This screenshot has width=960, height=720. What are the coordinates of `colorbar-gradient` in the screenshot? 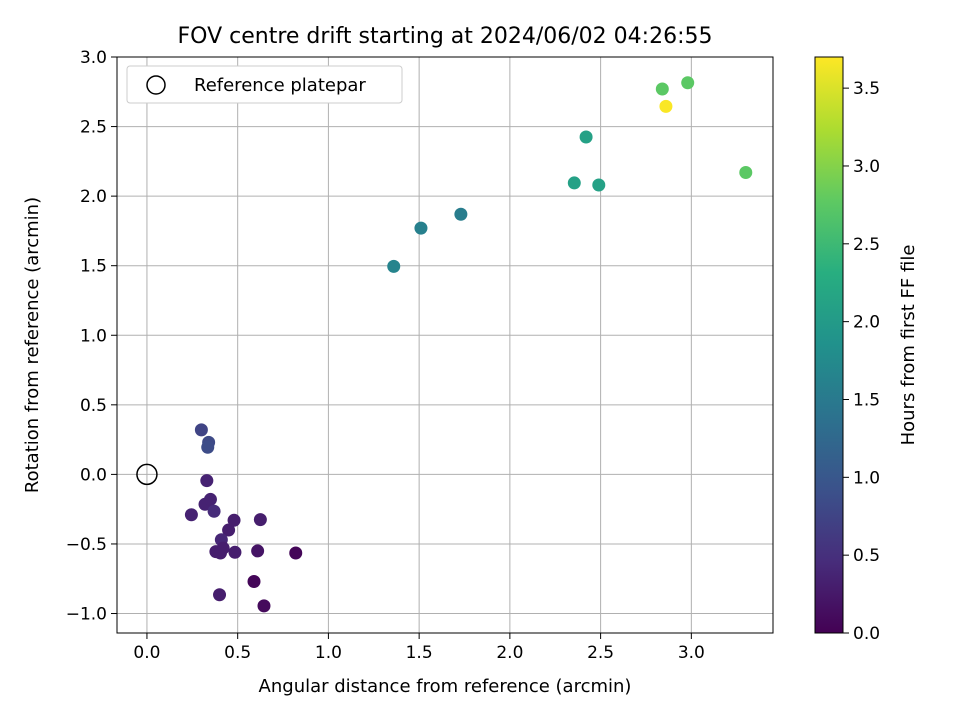 It's located at (829, 345).